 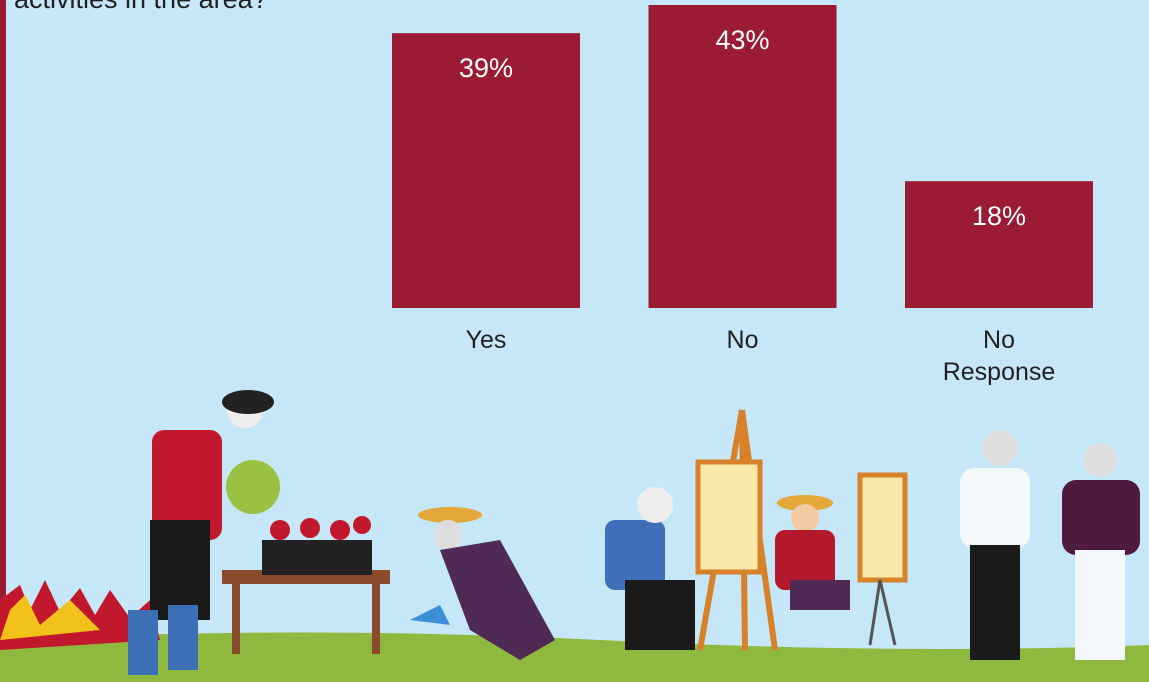 I want to click on chart-title: activities in the area?, so click(x=141, y=7).